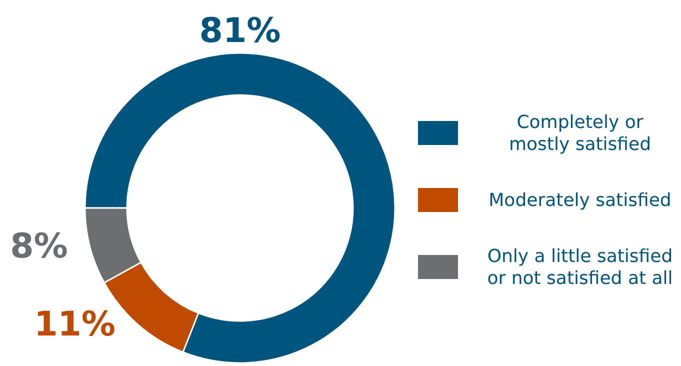 The width and height of the screenshot is (681, 366). Describe the element at coordinates (580, 200) in the screenshot. I see `legend-label: Moderately satisfied` at that location.